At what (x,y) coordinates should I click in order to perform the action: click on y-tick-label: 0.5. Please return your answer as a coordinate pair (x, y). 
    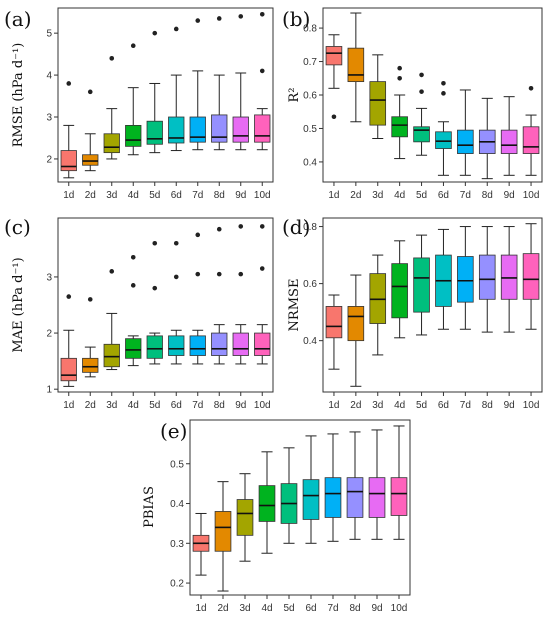
    Looking at the image, I should click on (177, 464).